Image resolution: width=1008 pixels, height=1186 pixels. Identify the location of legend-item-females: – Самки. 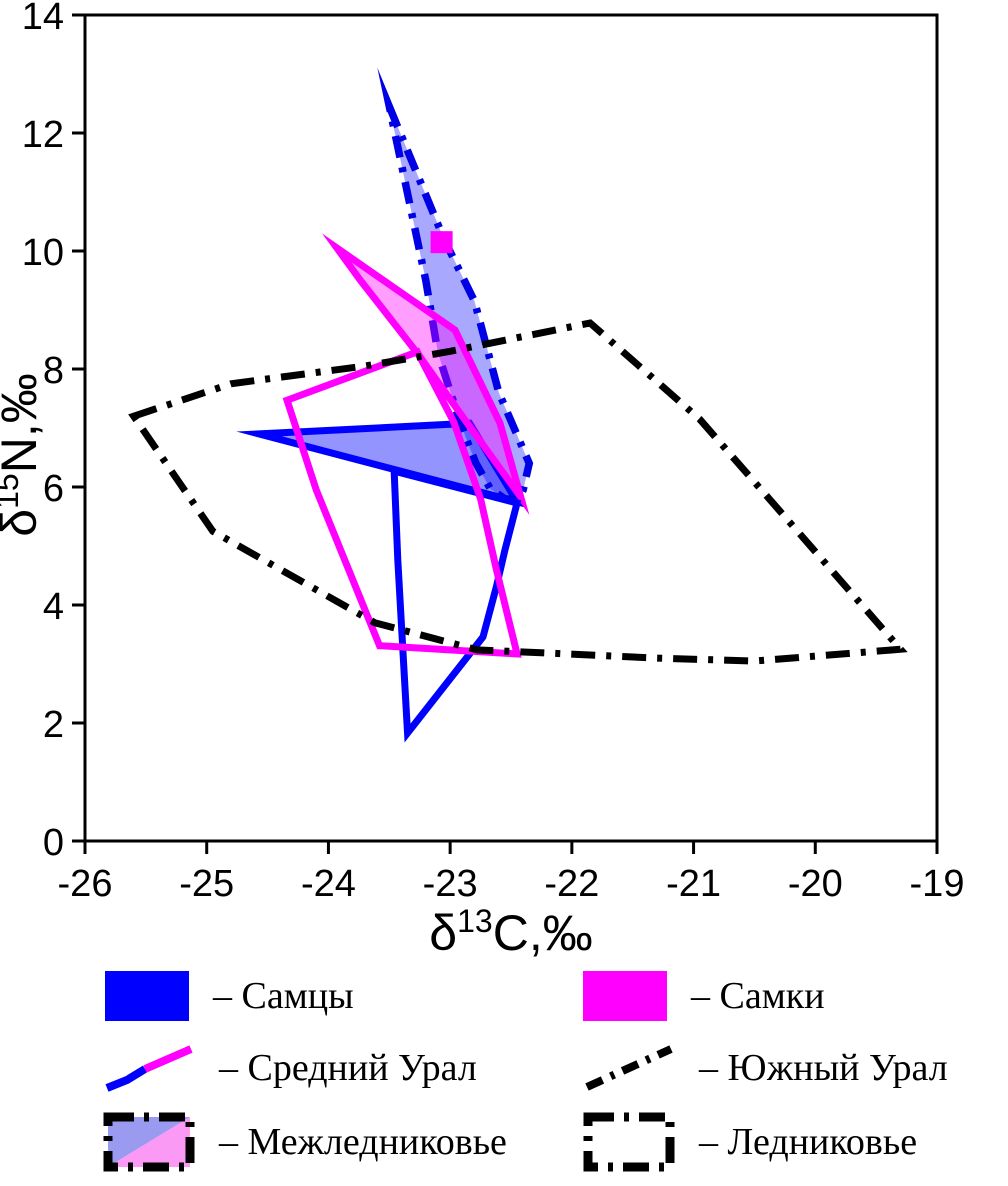
(704, 996).